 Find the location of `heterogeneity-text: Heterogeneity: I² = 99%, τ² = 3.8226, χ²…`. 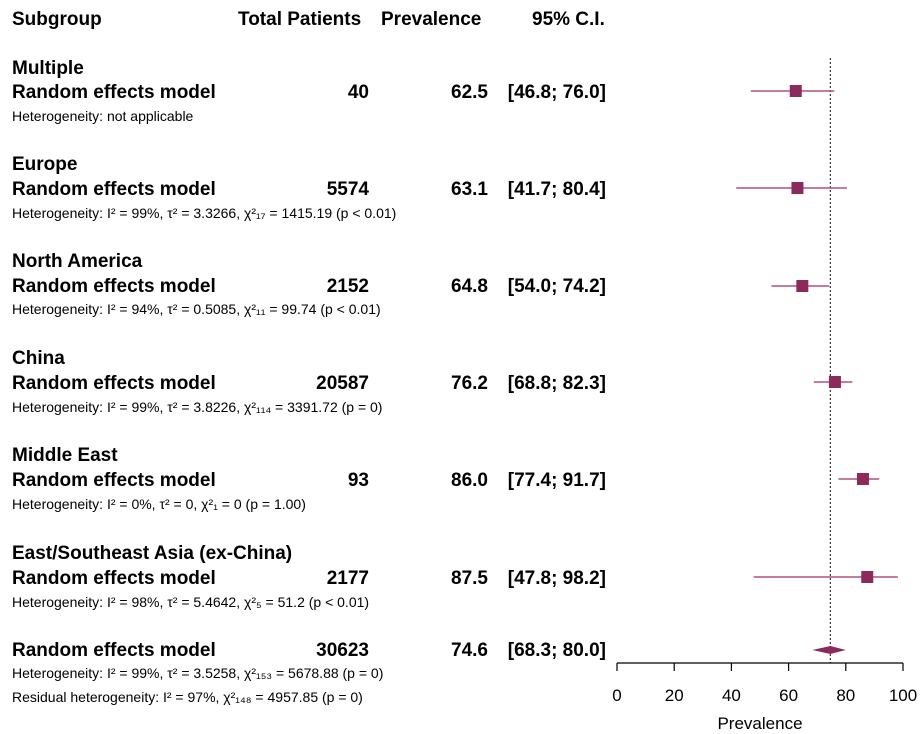

heterogeneity-text: Heterogeneity: I² = 99%, τ² = 3.8226, χ²… is located at coordinates (197, 407).